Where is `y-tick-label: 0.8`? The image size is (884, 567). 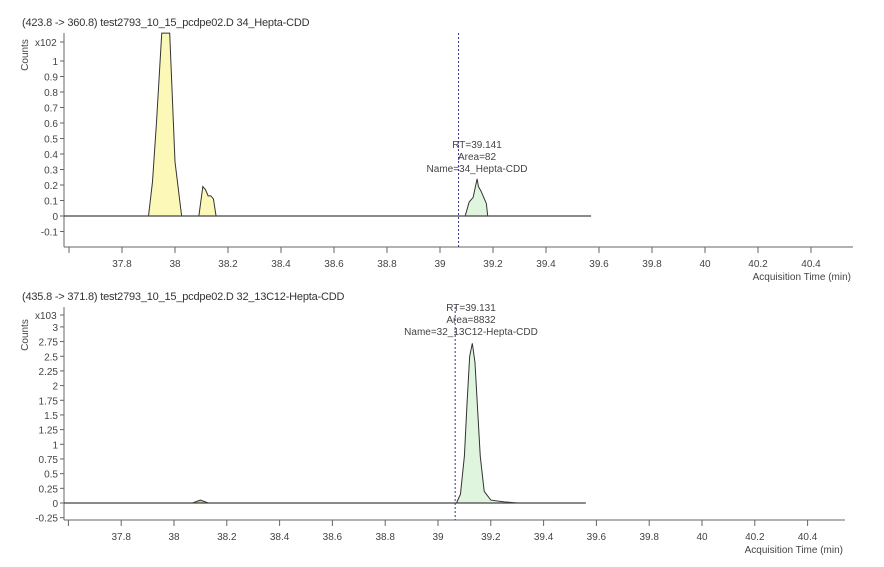 y-tick-label: 0.8 is located at coordinates (51, 93).